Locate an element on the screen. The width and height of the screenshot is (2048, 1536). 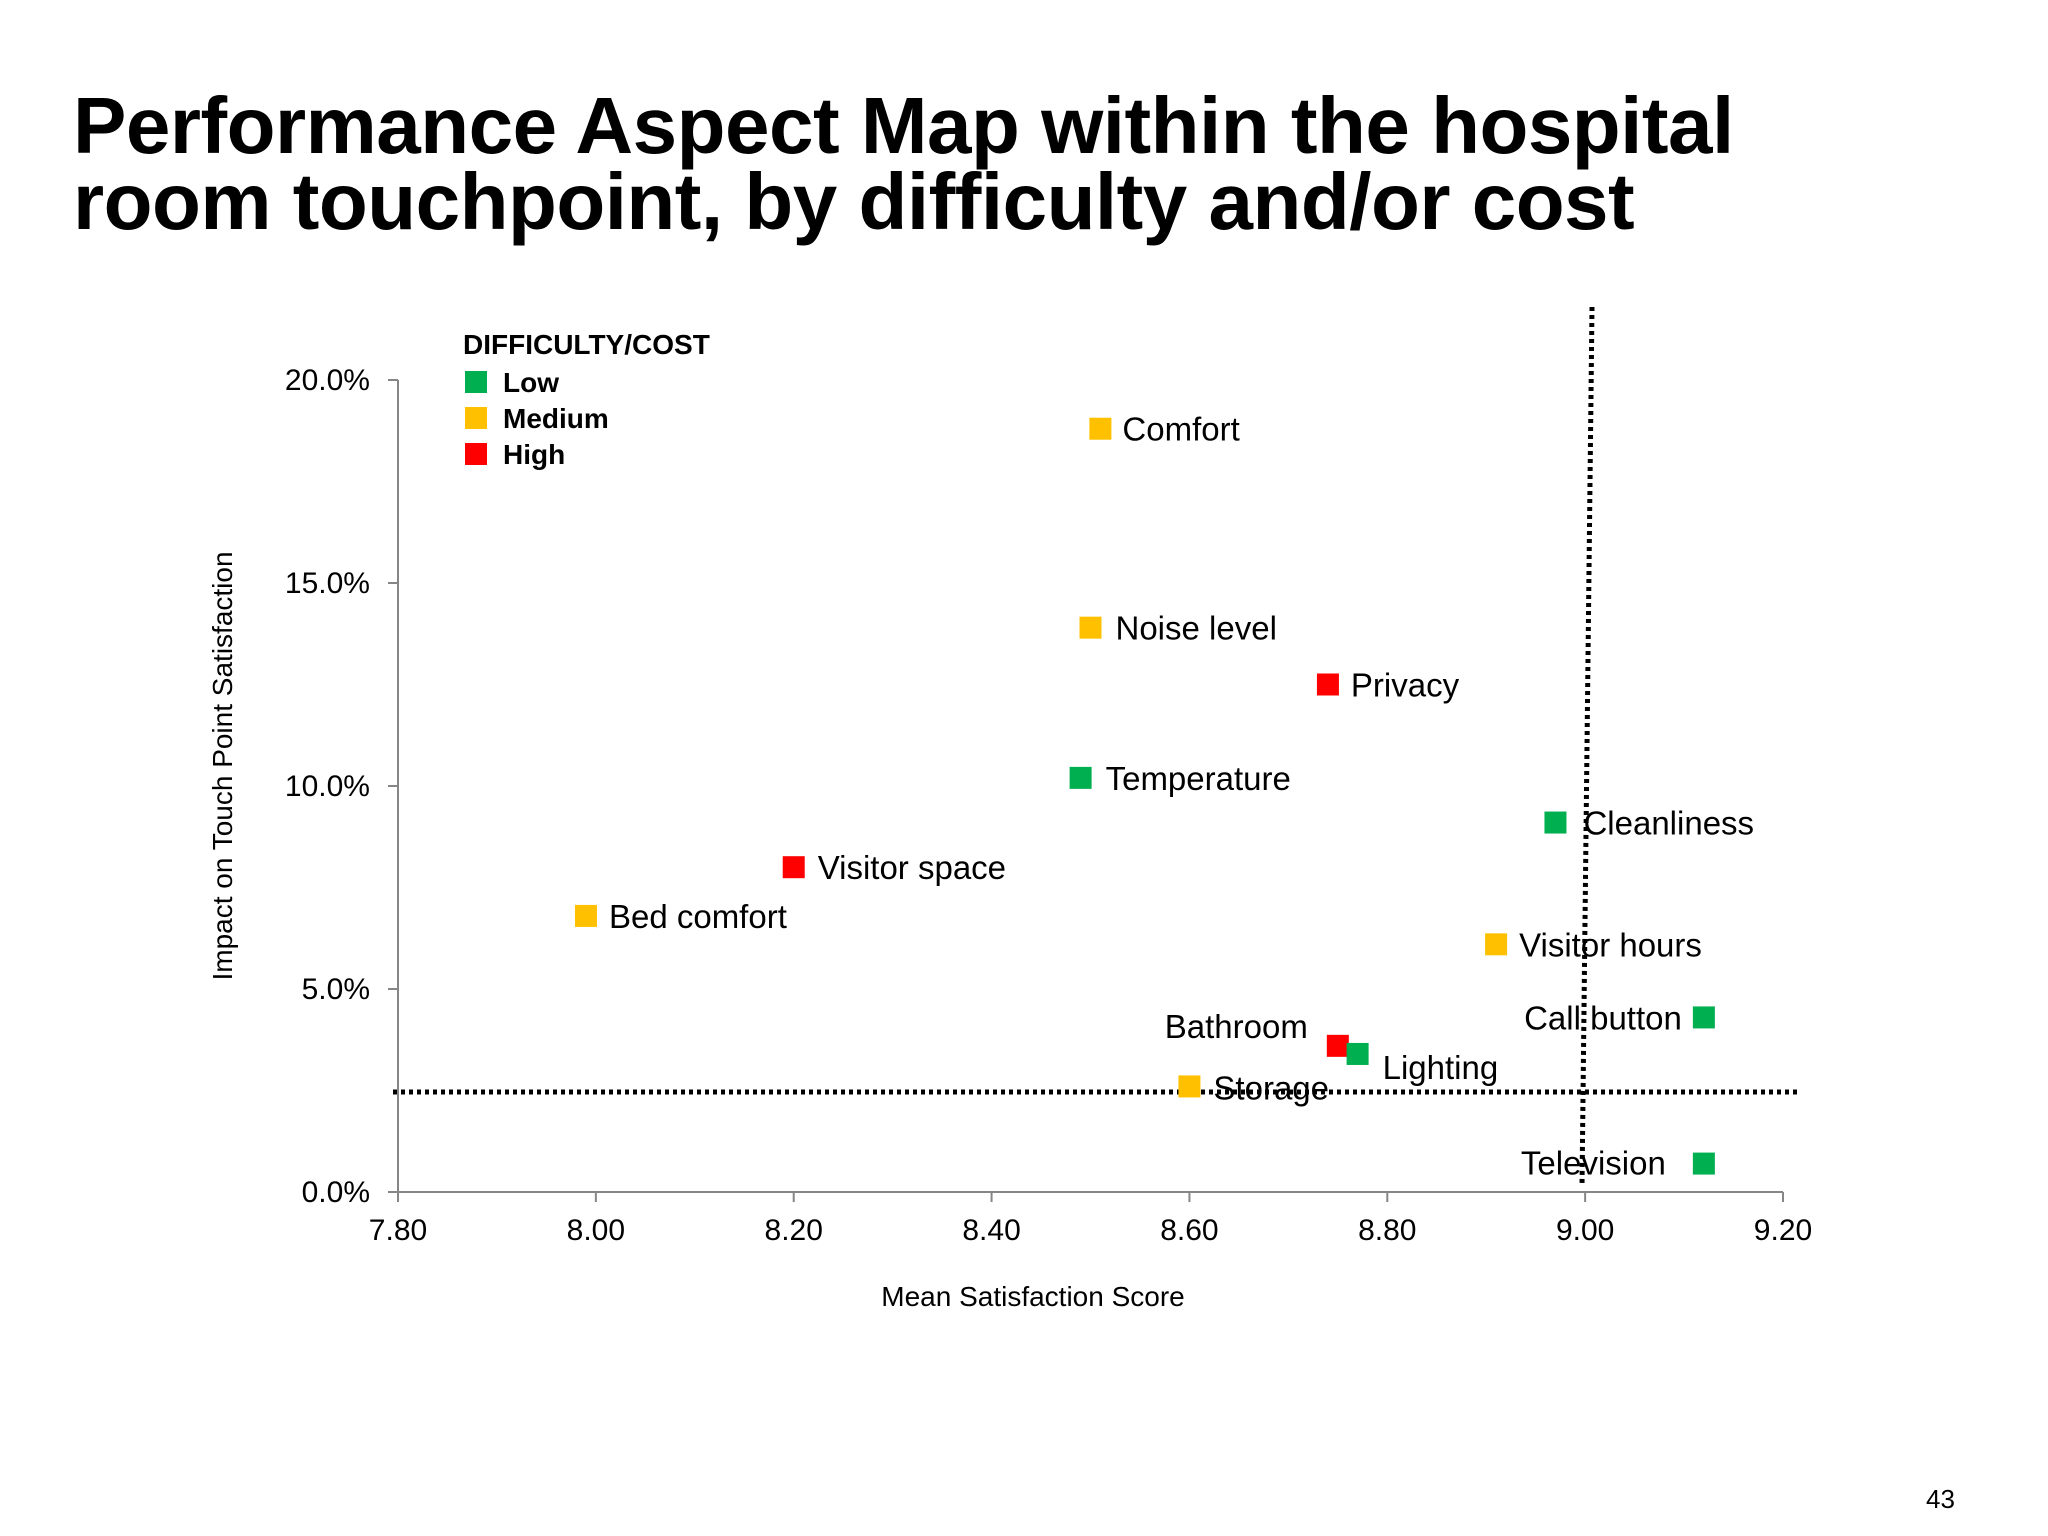
y-tick-label: 20.0% is located at coordinates (327, 380).